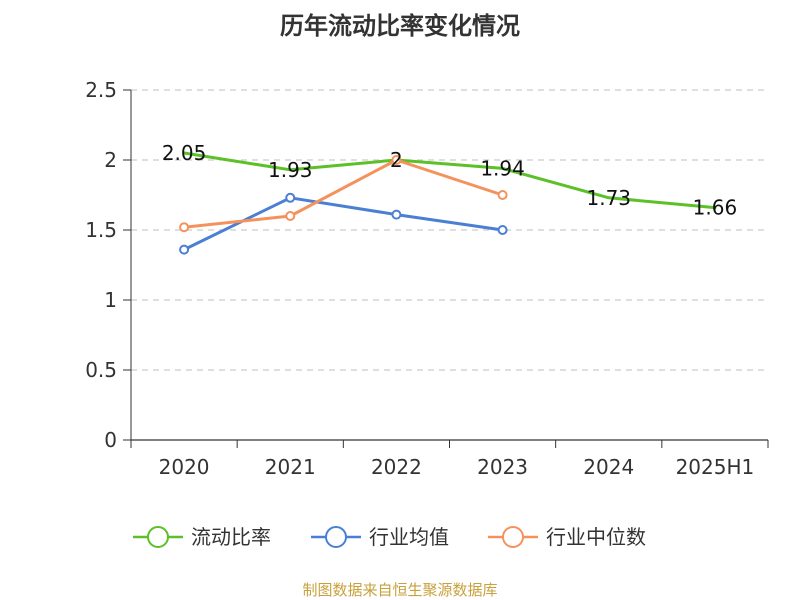 This screenshot has width=800, height=600. I want to click on y-tick-label: 1.5, so click(101, 230).